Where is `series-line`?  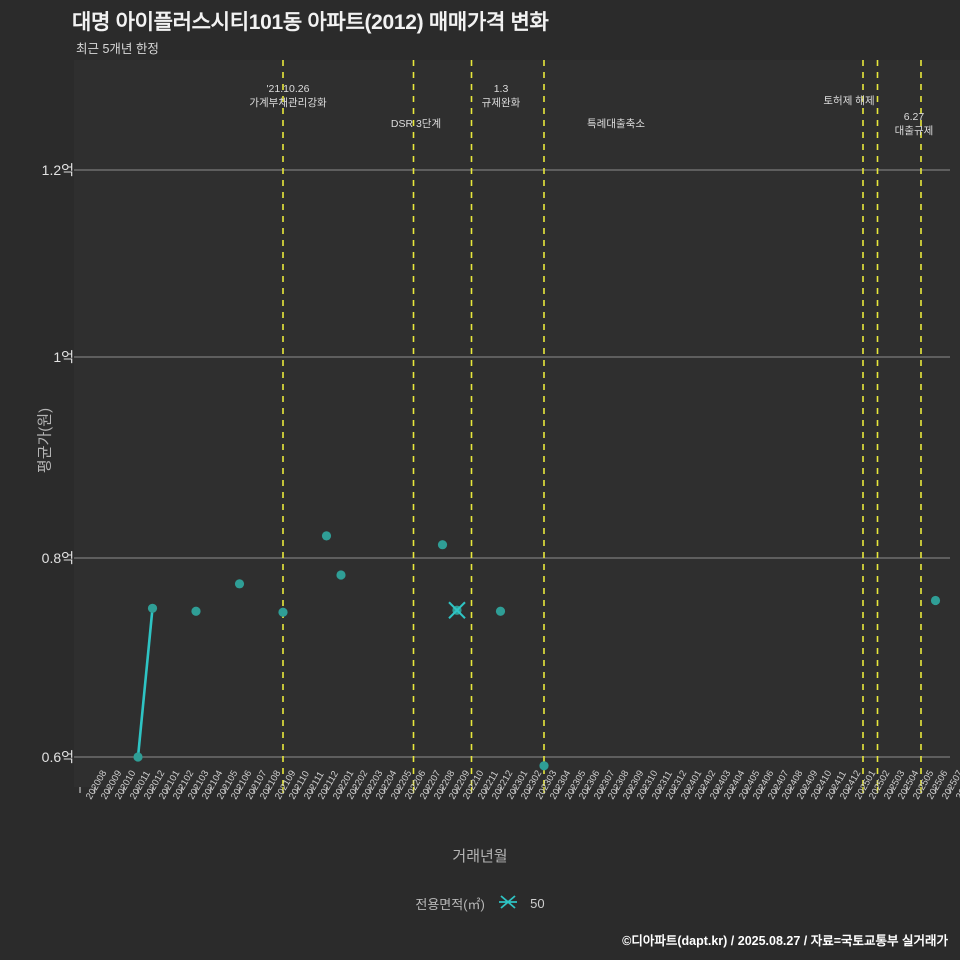
series-line is located at coordinates (145, 683).